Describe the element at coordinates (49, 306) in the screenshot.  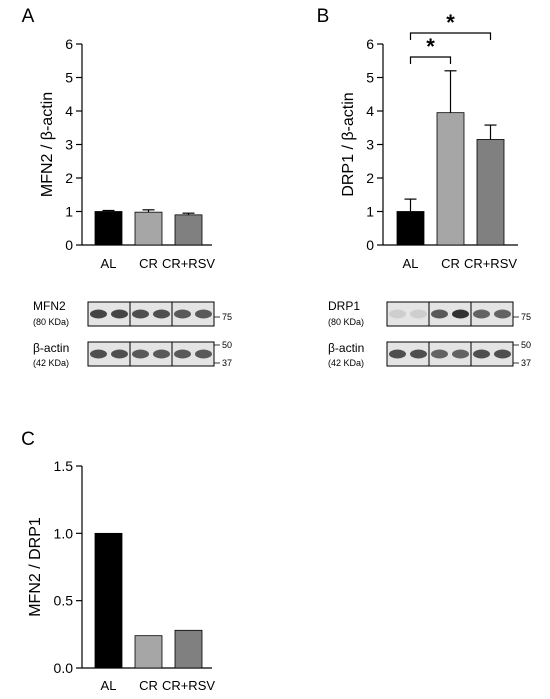
I see `blot-label: MFN2` at that location.